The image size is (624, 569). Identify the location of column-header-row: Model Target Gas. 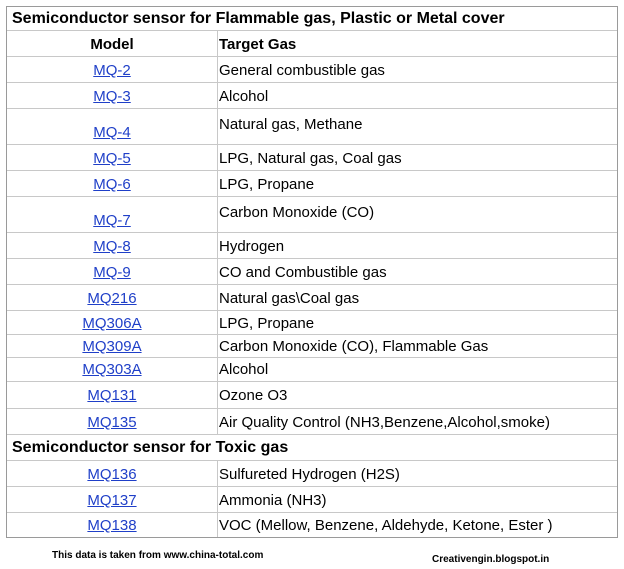
(312, 44).